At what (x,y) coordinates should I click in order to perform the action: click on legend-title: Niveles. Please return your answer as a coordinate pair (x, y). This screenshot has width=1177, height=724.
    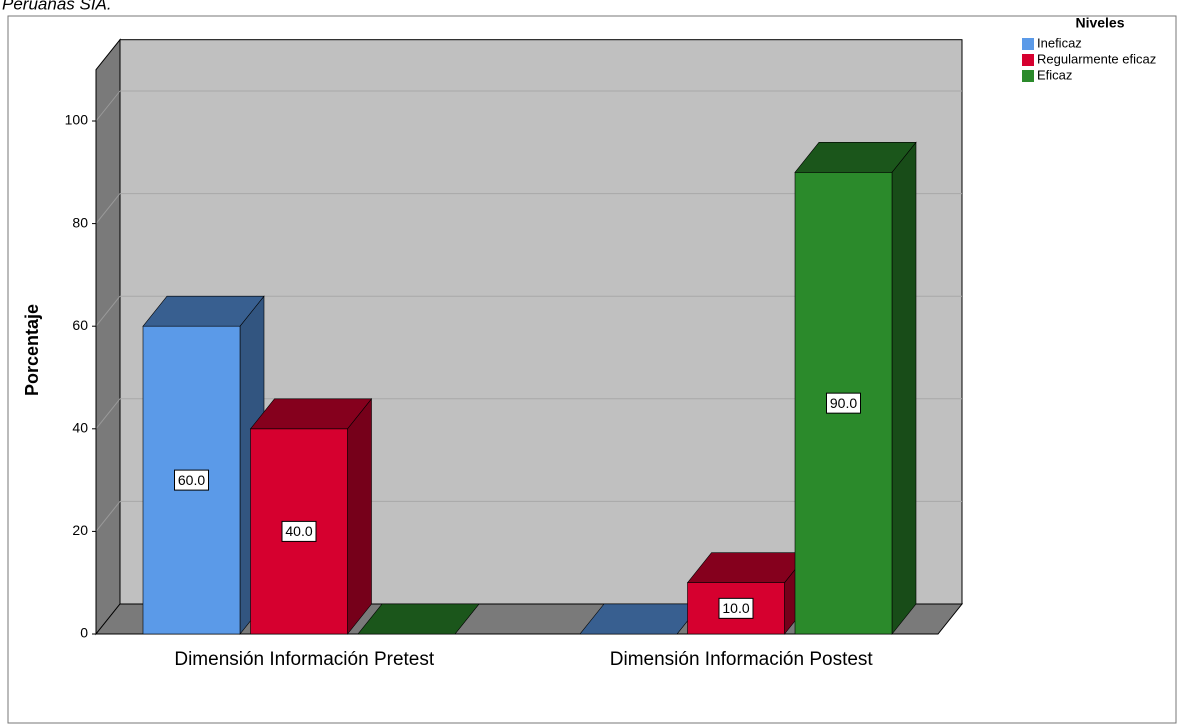
    Looking at the image, I should click on (1099, 23).